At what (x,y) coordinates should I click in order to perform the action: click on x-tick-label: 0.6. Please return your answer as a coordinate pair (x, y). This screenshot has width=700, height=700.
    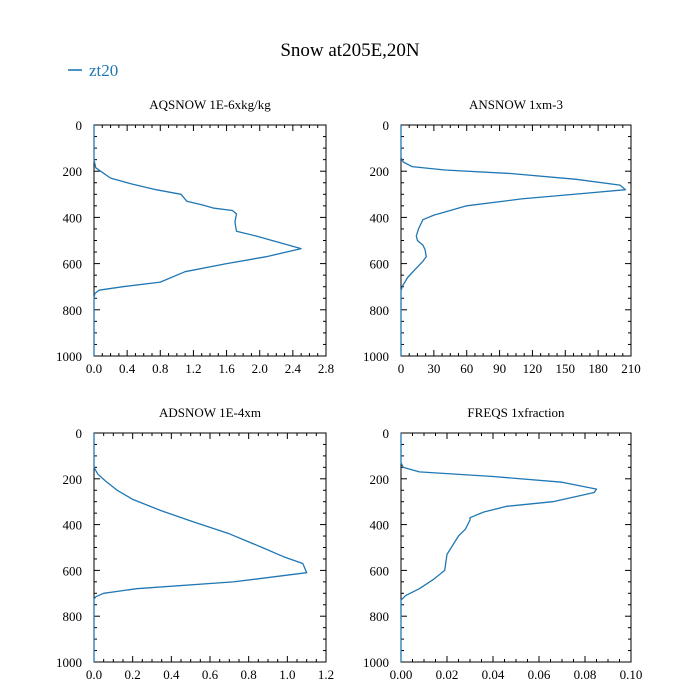
    Looking at the image, I should click on (210, 674).